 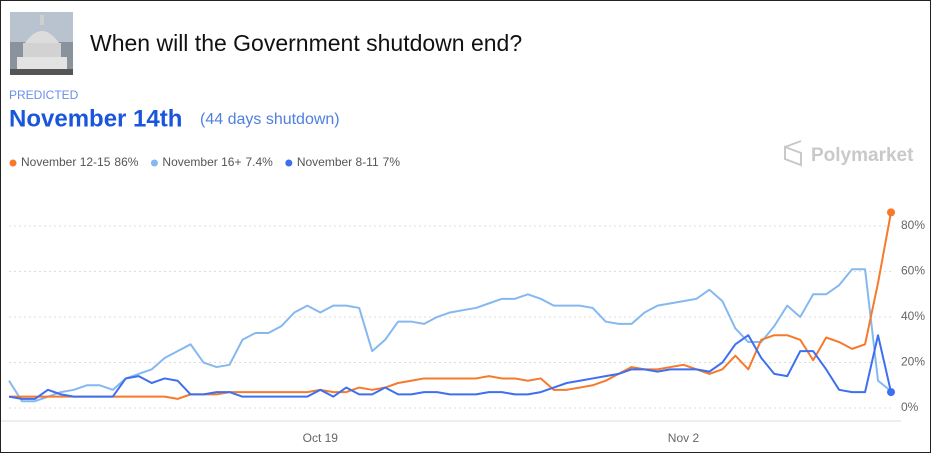 What do you see at coordinates (44, 95) in the screenshot?
I see `predicted-label: PREDICTED` at bounding box center [44, 95].